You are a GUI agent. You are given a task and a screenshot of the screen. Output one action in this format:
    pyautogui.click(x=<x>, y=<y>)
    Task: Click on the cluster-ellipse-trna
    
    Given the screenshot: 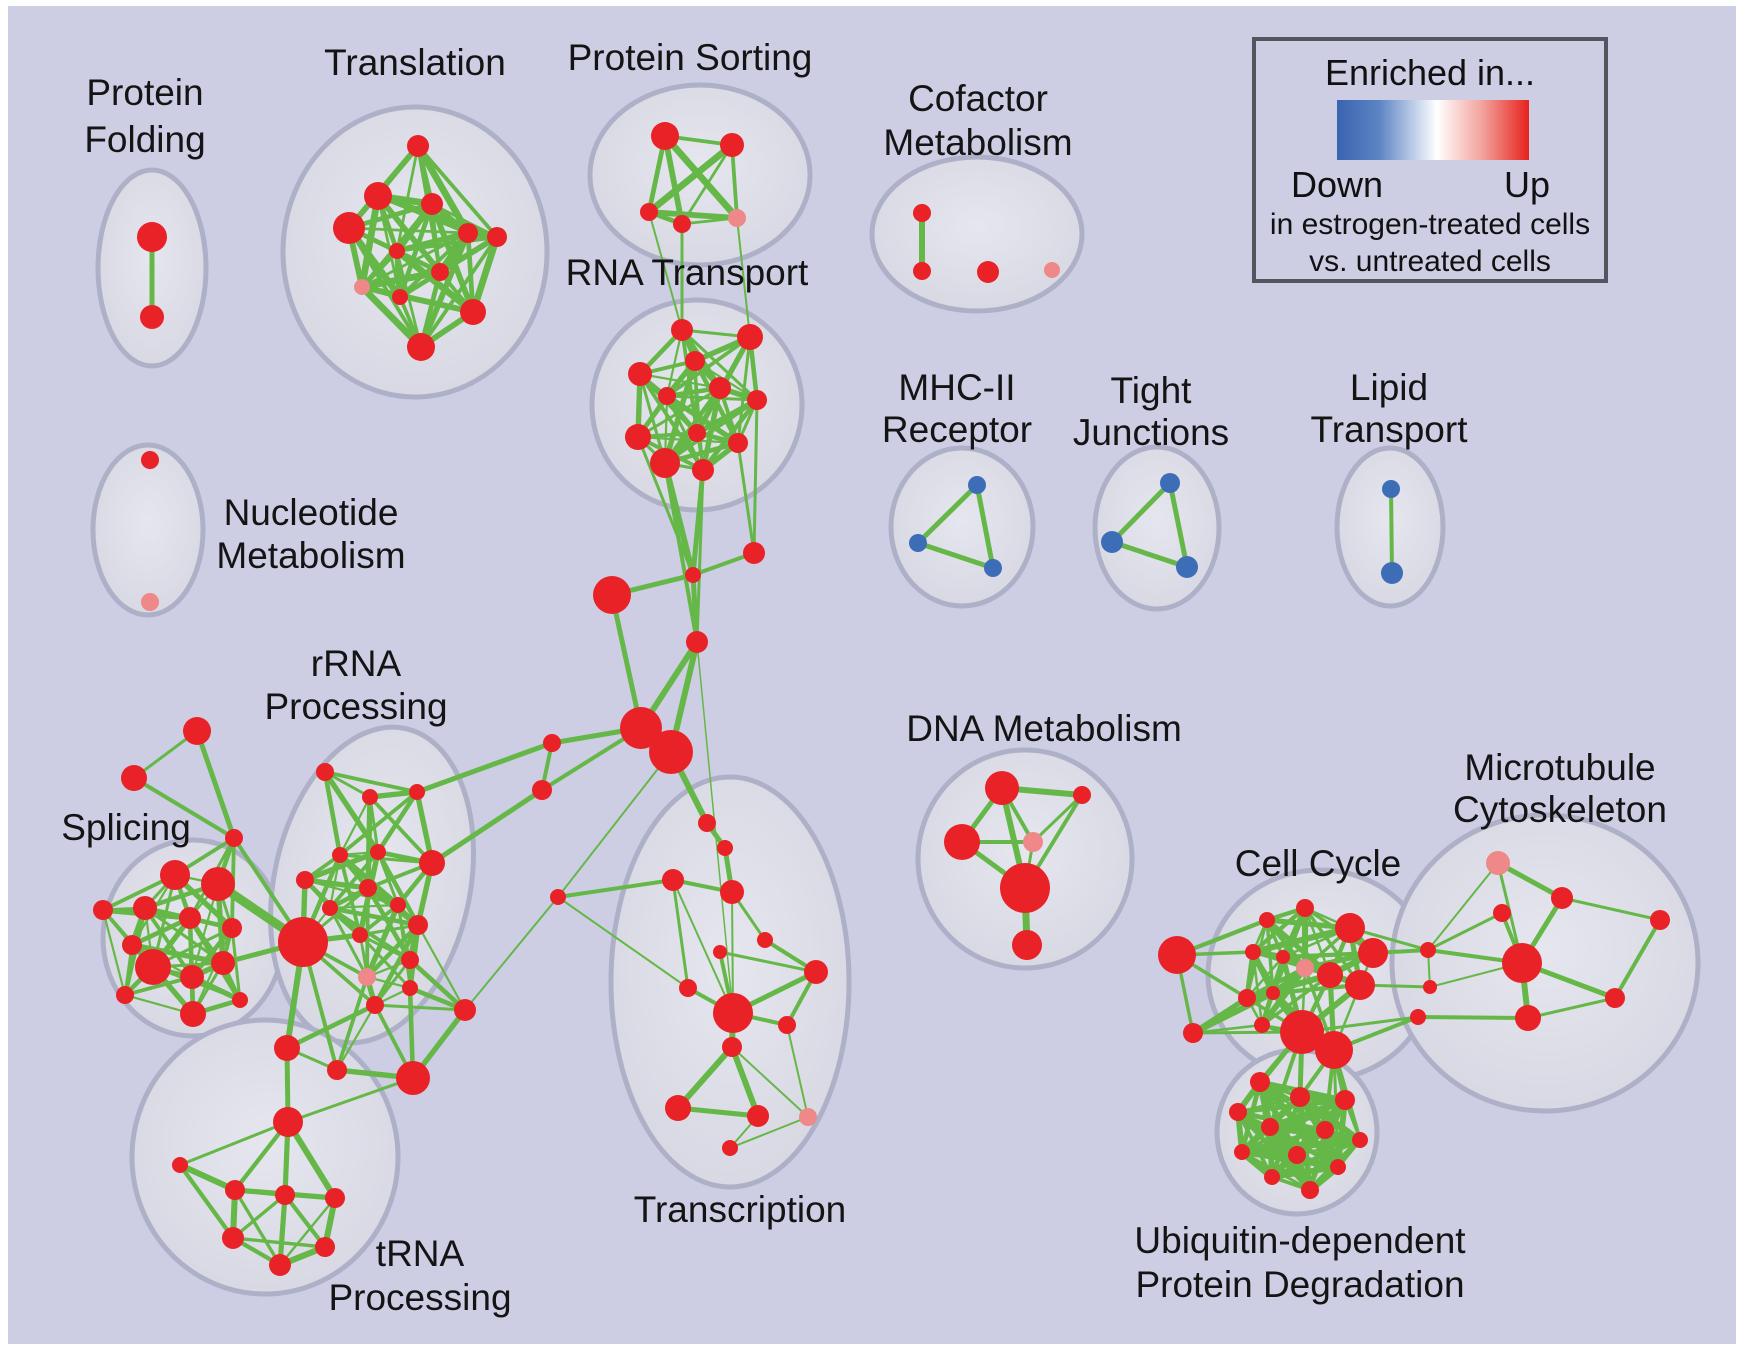 What is the action you would take?
    pyautogui.click(x=265, y=1157)
    